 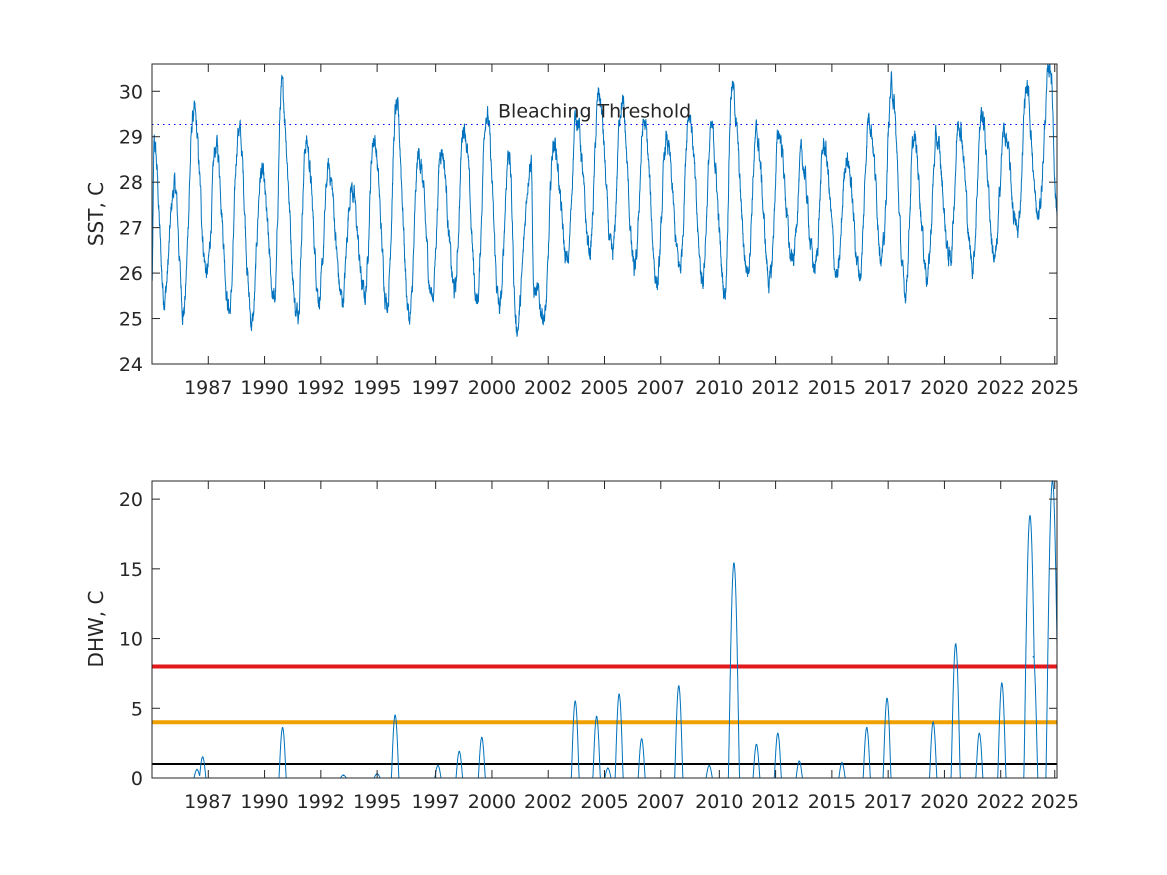 I want to click on dhw-xtick-label: 2020, so click(x=944, y=802).